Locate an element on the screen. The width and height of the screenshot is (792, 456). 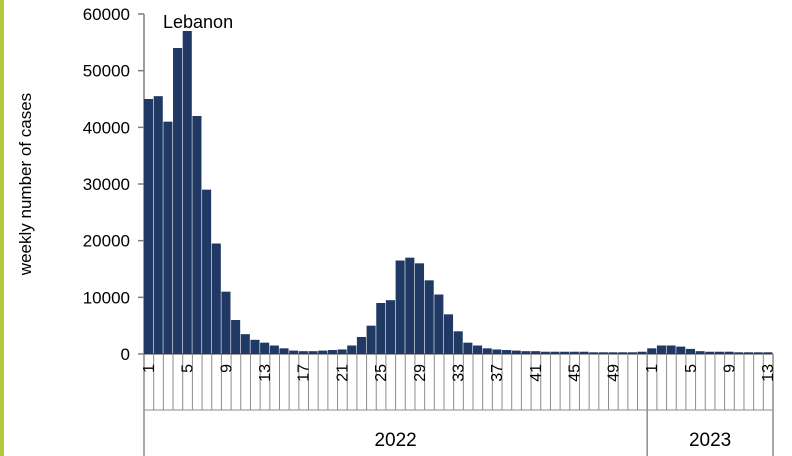
chart-title: Lebanon is located at coordinates (198, 22).